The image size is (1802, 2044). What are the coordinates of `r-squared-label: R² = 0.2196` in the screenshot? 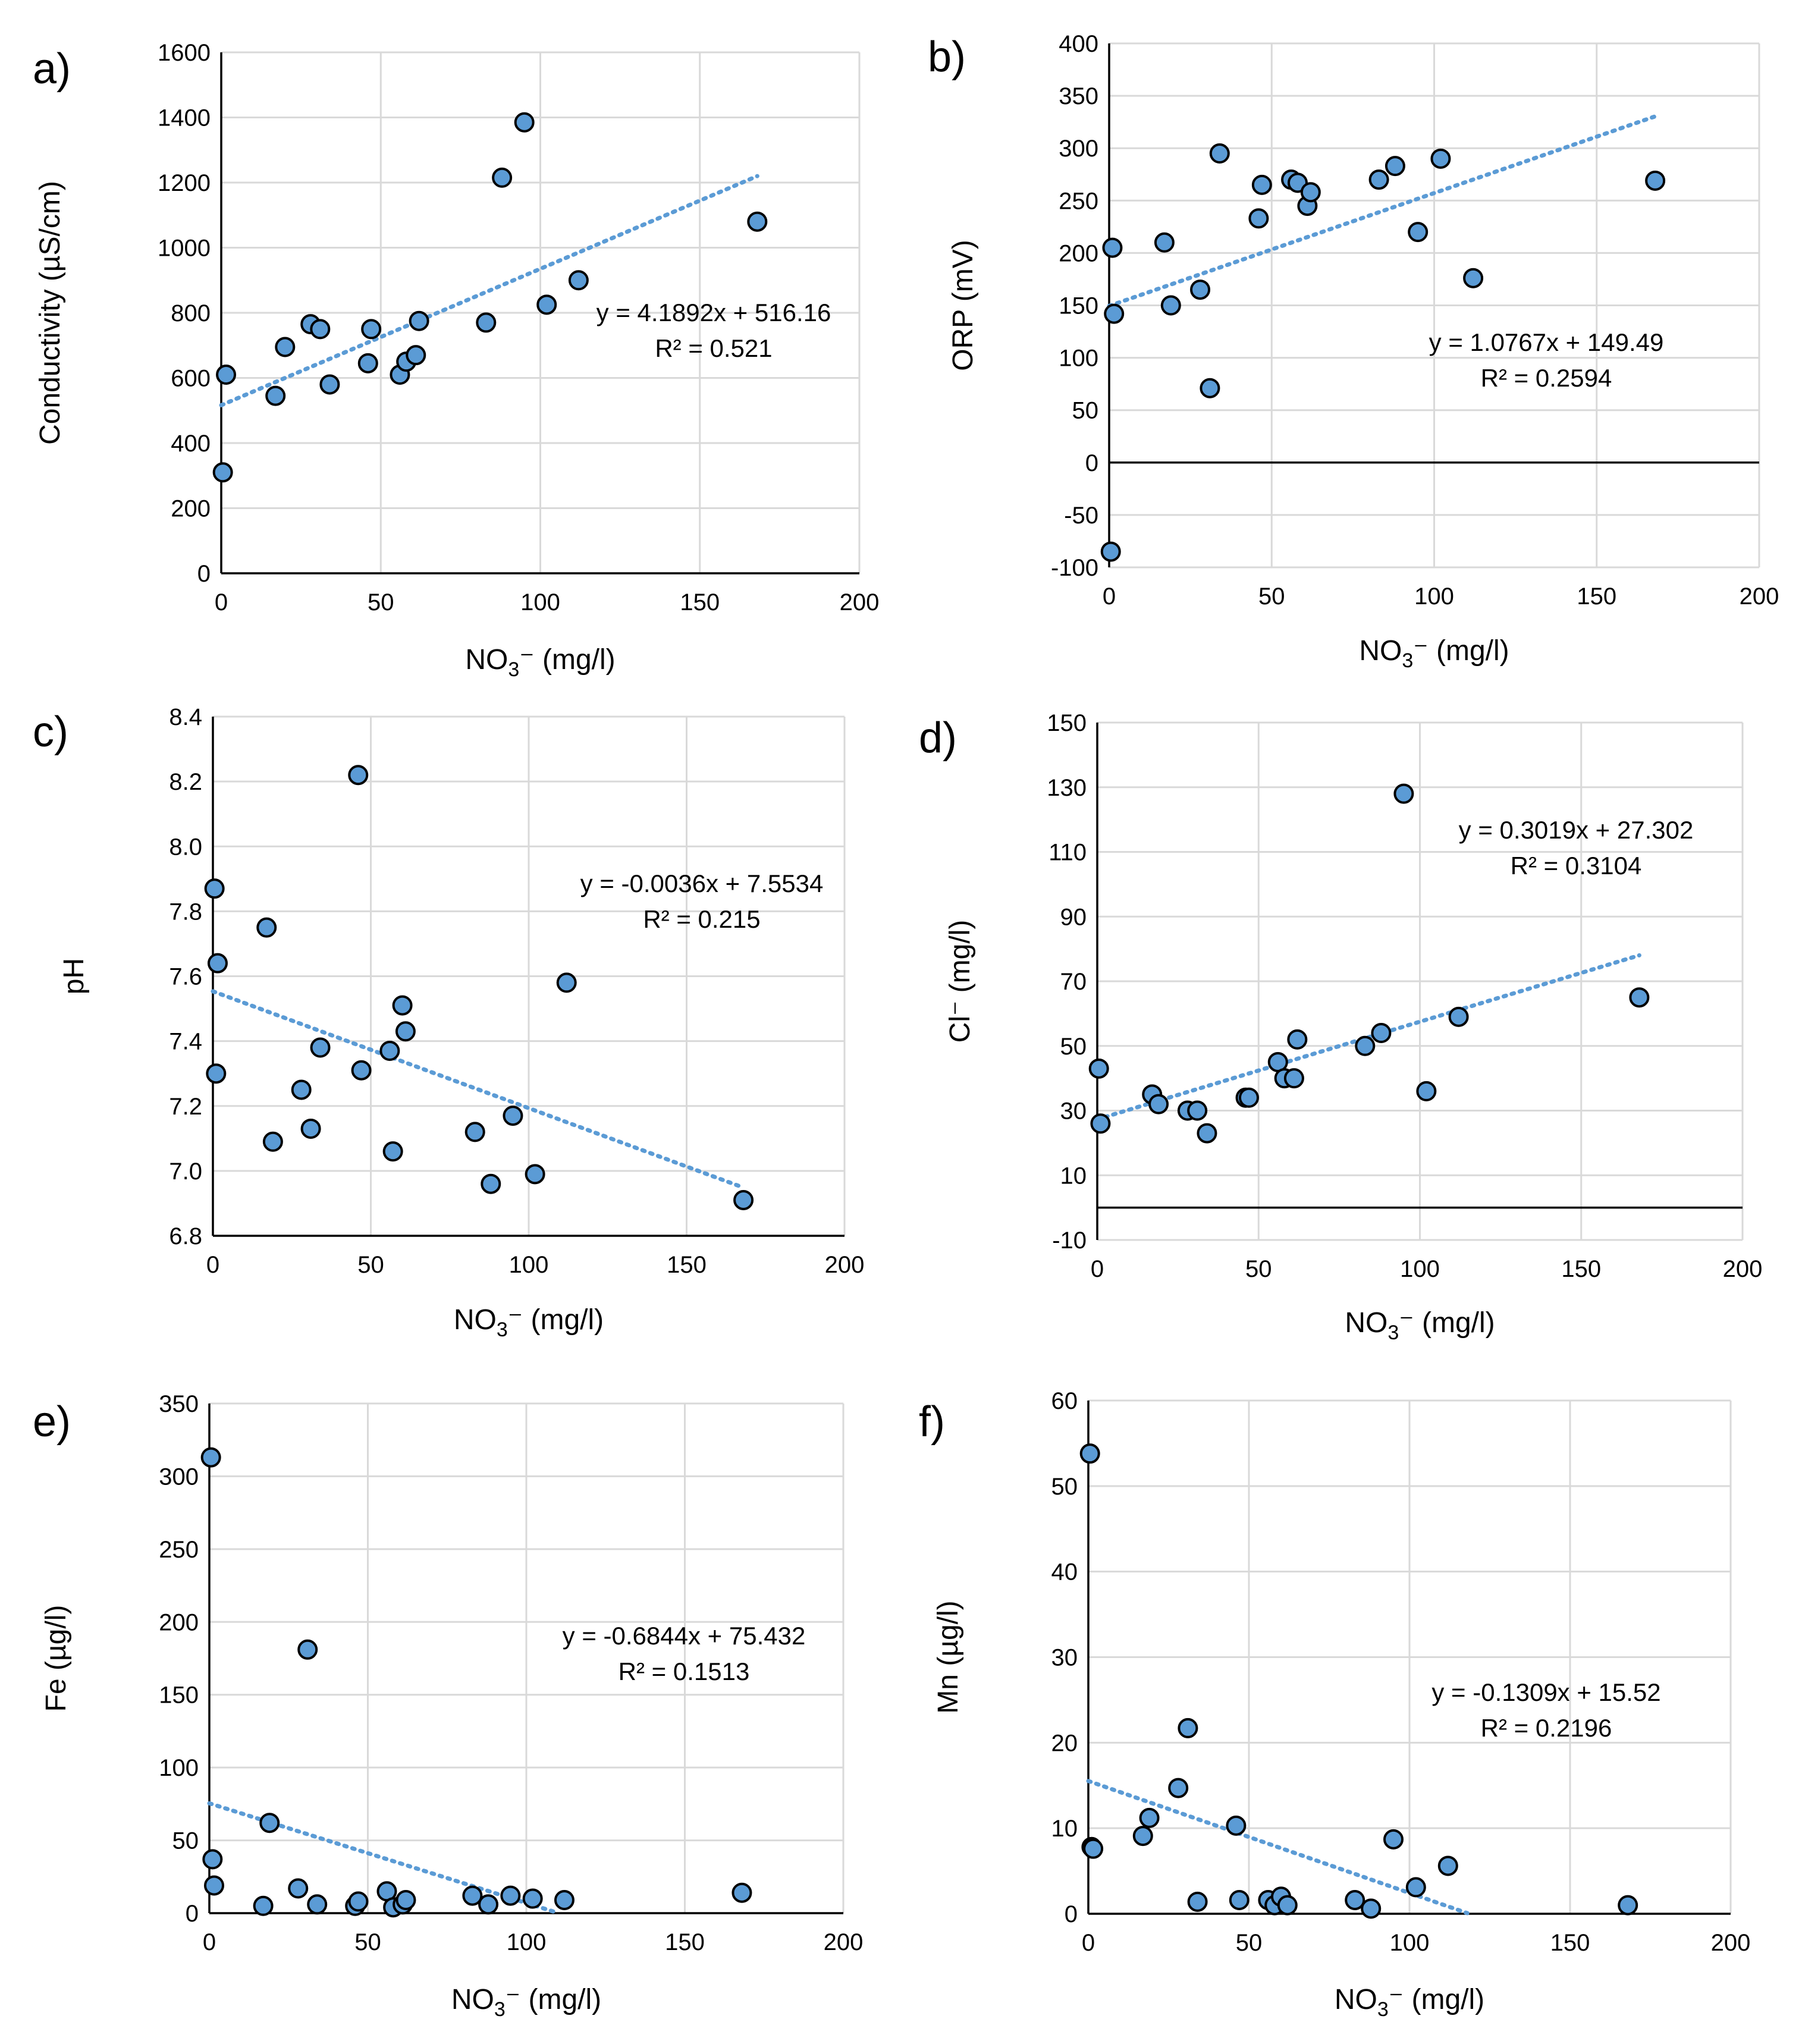 It's located at (1546, 1728).